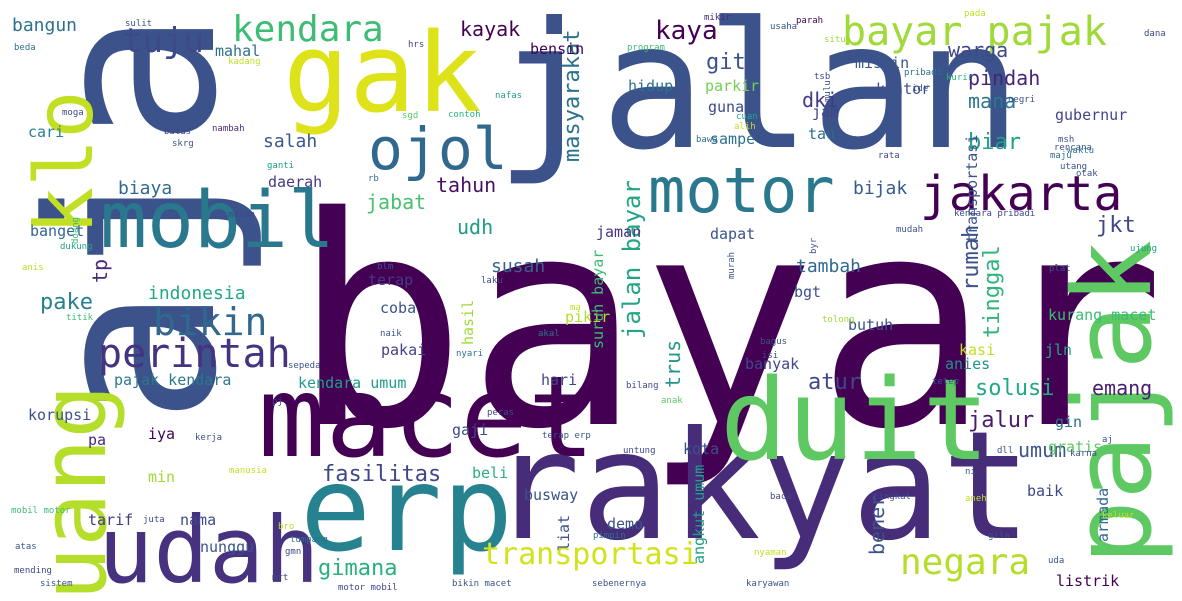 The width and height of the screenshot is (1182, 601). What do you see at coordinates (1060, 269) in the screenshot?
I see `word-plat: plat` at bounding box center [1060, 269].